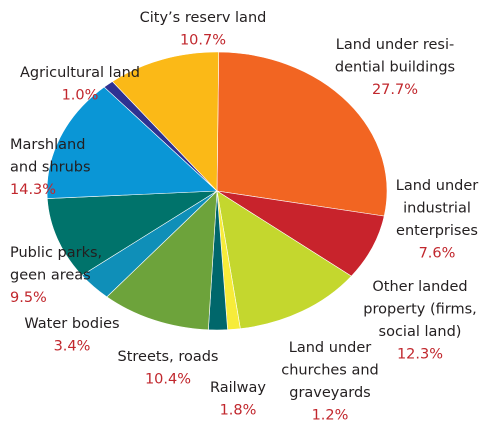  What do you see at coordinates (437, 209) in the screenshot?
I see `slice-label: industrial` at bounding box center [437, 209].